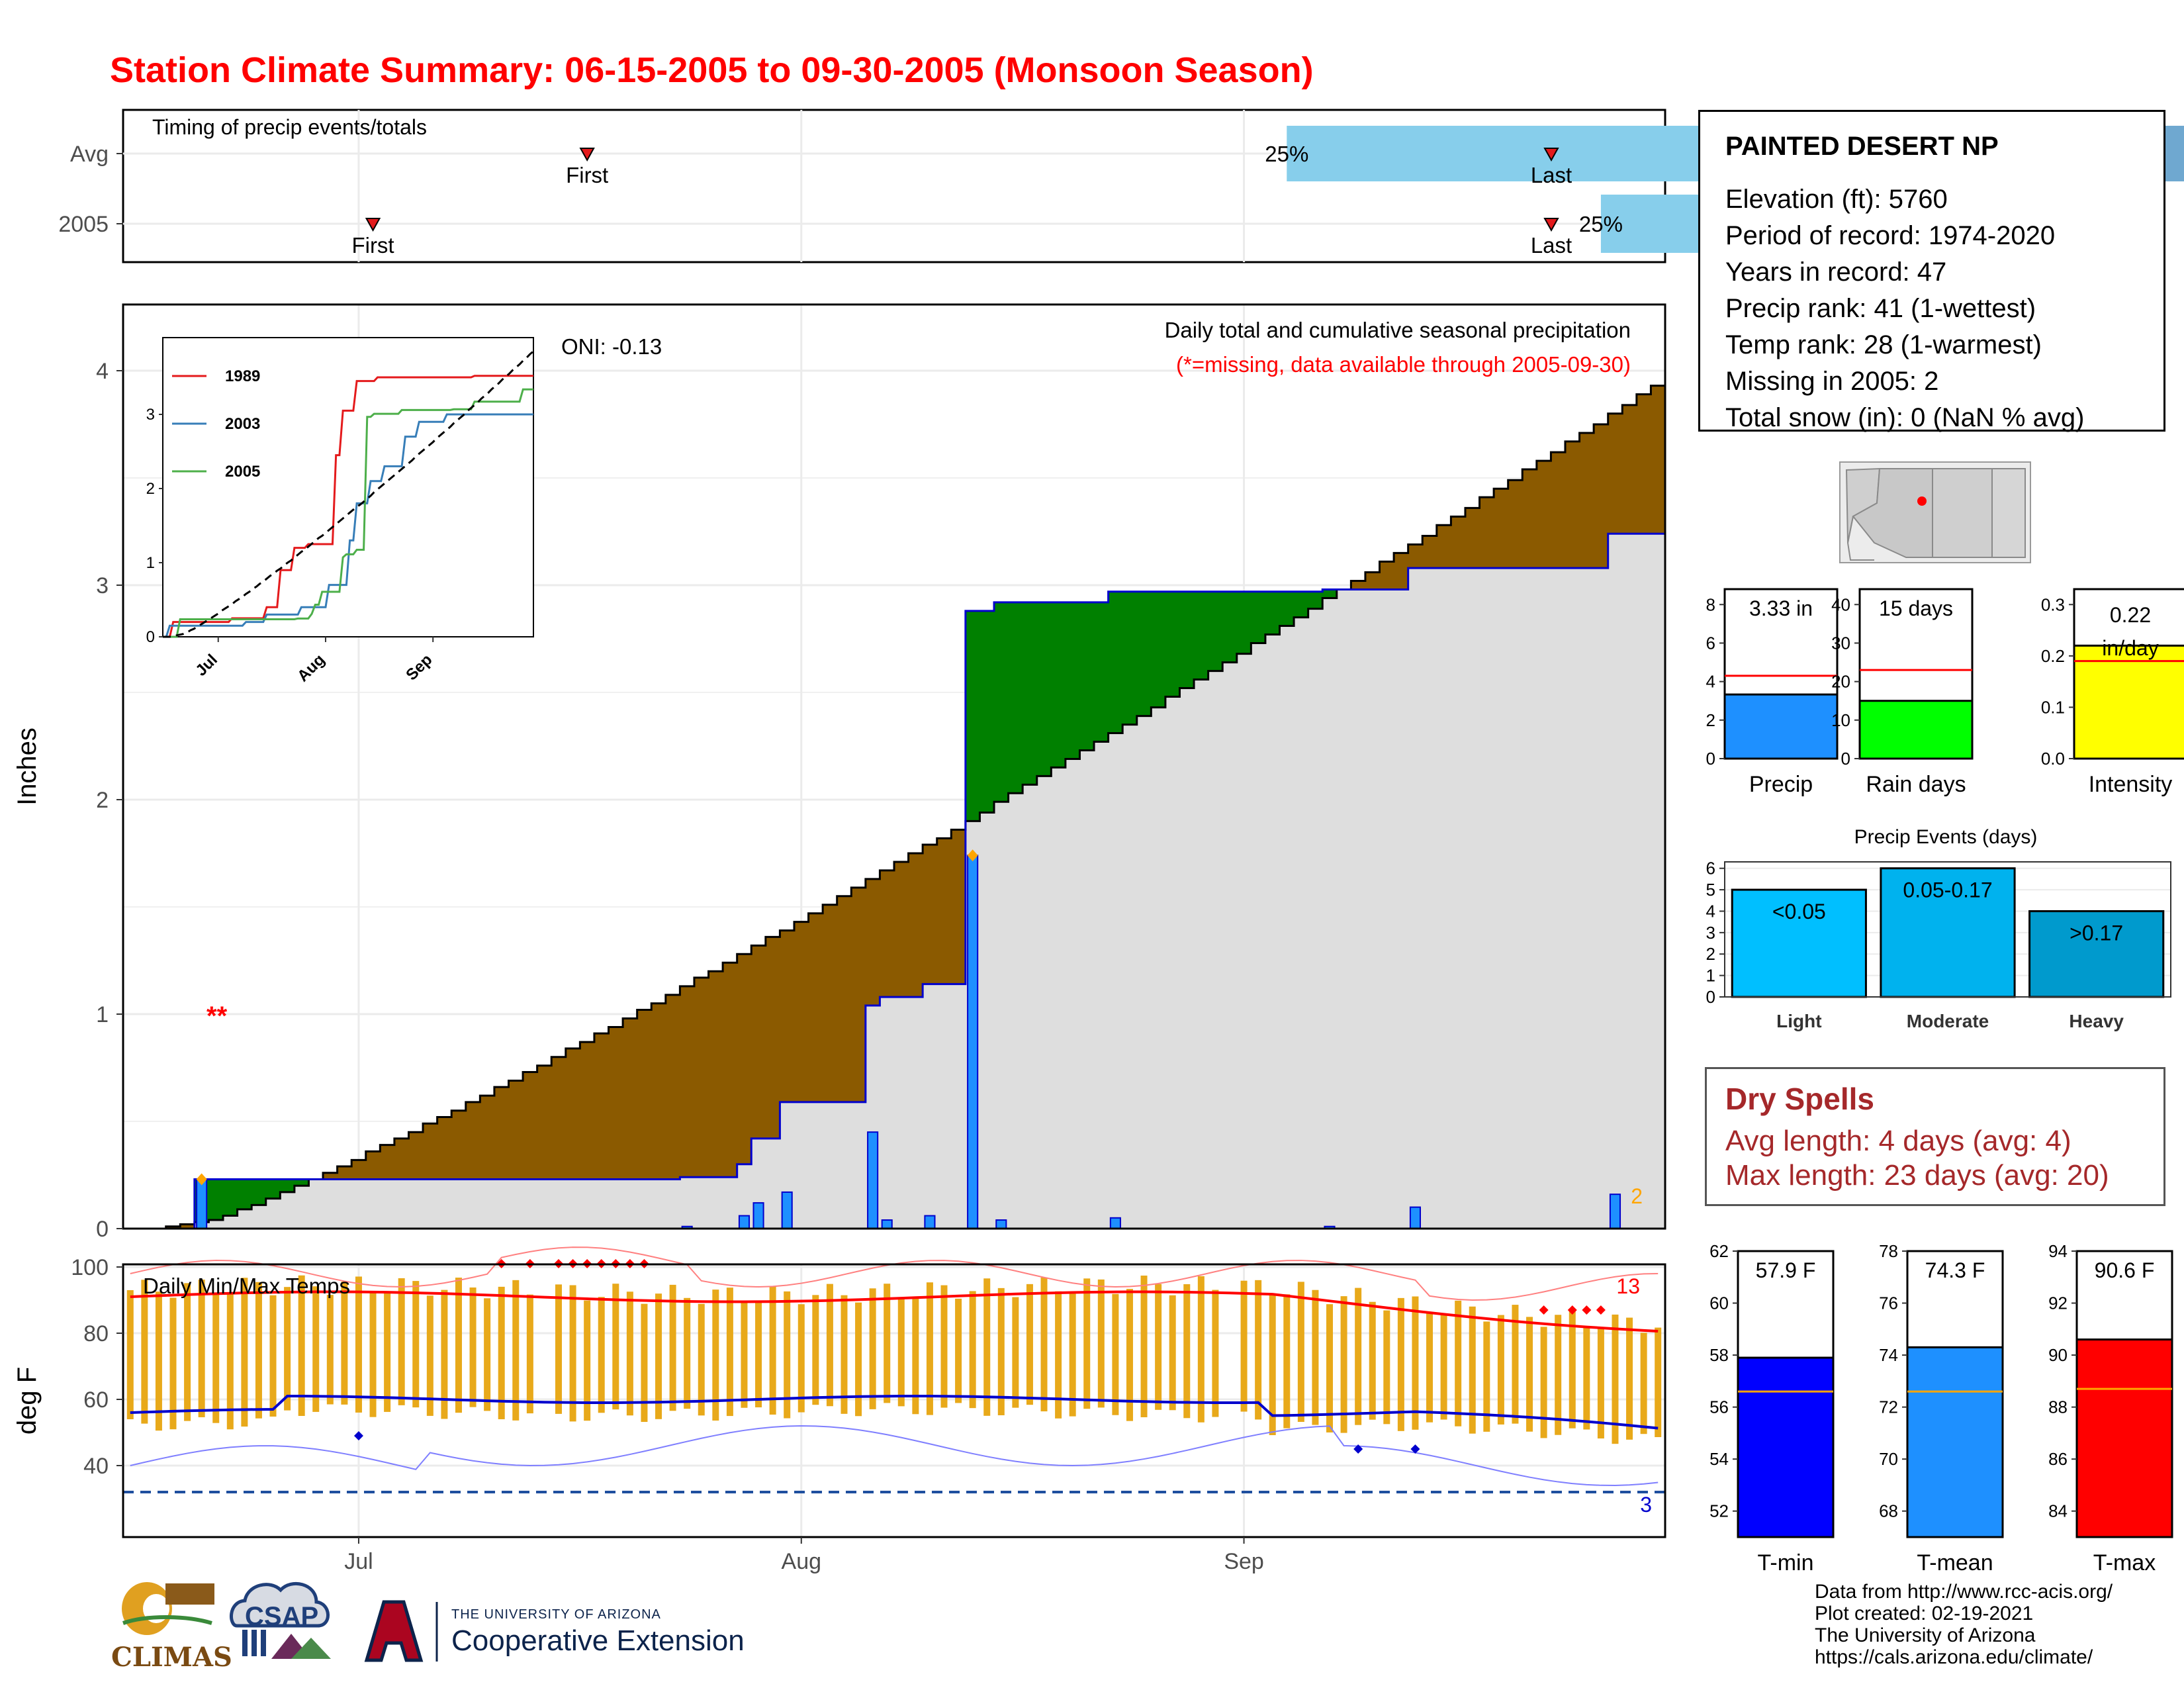 This screenshot has height=1688, width=2184. What do you see at coordinates (96, 1400) in the screenshot?
I see `temp-y-tick-label: 60` at bounding box center [96, 1400].